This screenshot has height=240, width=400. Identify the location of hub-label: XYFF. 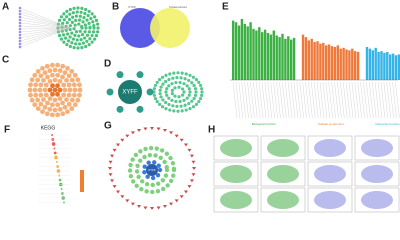
(152, 170).